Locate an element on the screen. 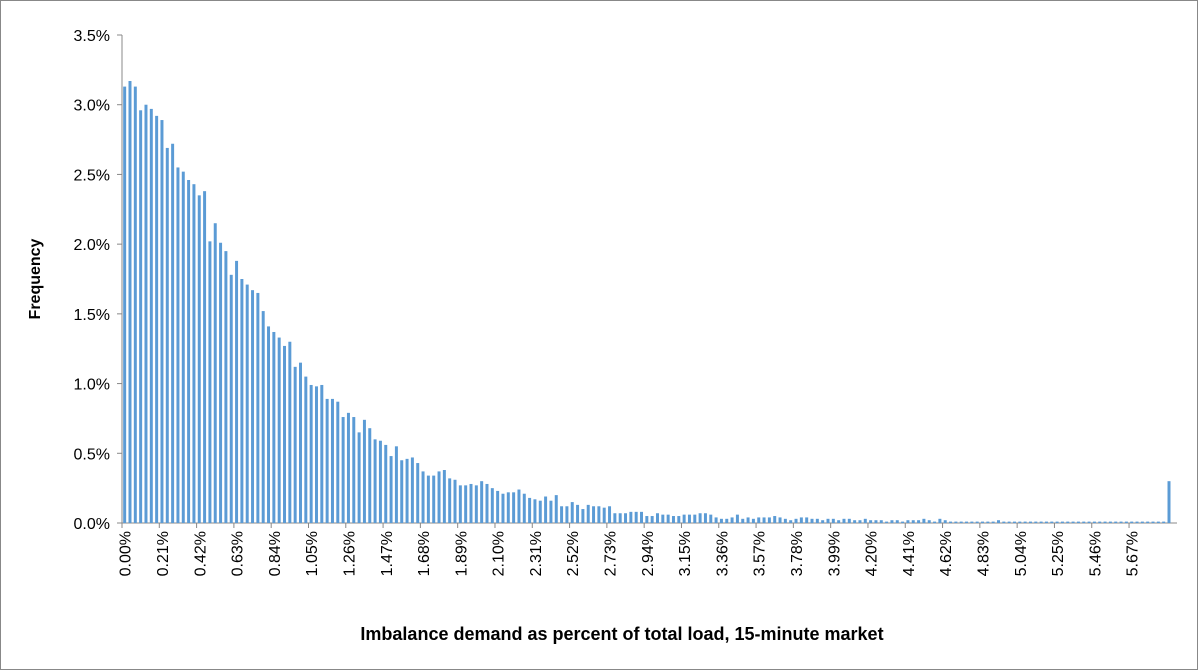 Image resolution: width=1198 pixels, height=670 pixels. x-tick-label: 1.47% is located at coordinates (387, 553).